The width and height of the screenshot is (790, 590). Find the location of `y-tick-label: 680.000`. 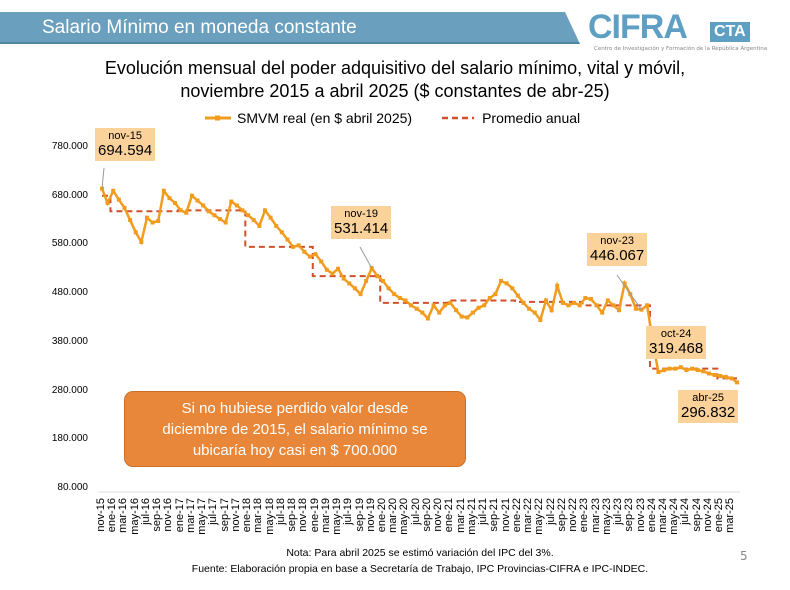

y-tick-label: 680.000 is located at coordinates (69, 195).